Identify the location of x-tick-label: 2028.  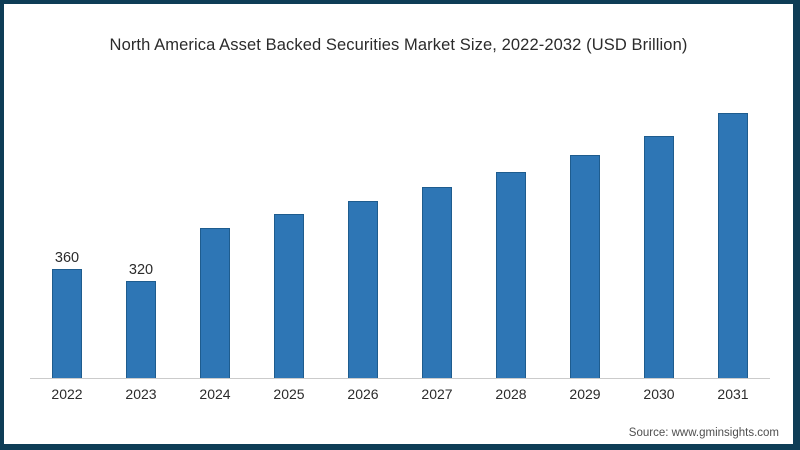
(511, 394).